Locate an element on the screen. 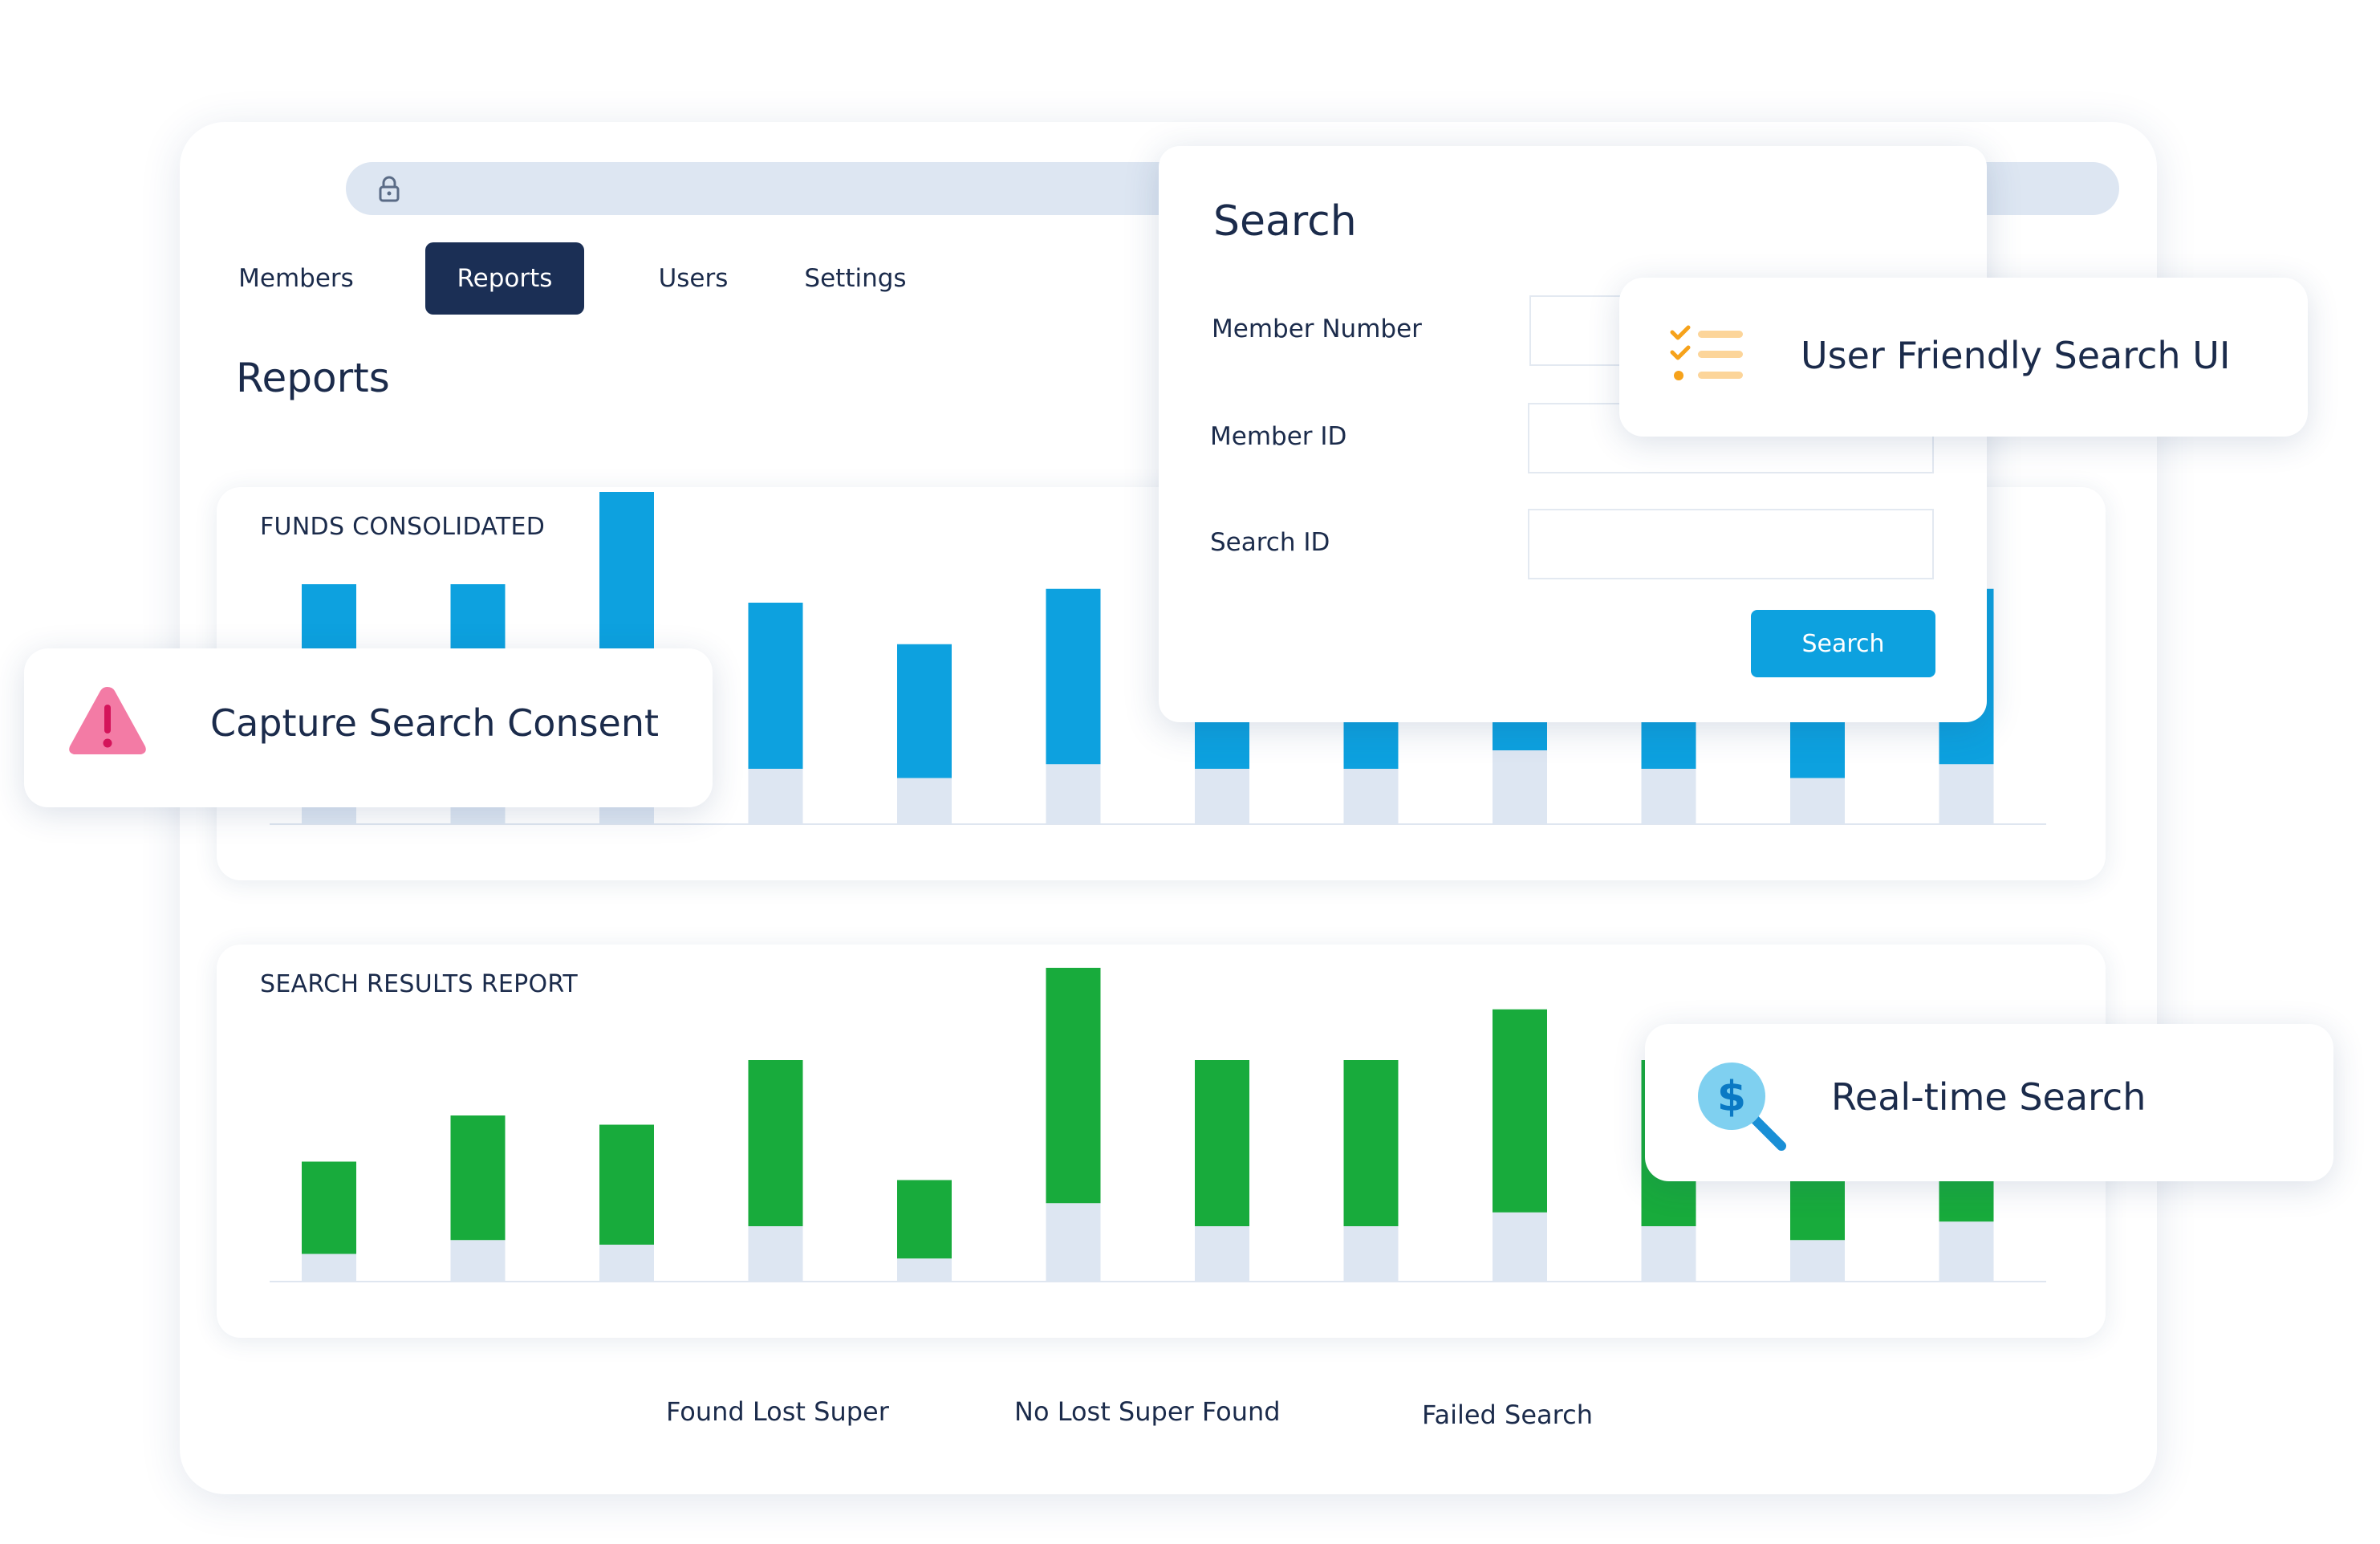  window-dot-blue is located at coordinates (267, 195).